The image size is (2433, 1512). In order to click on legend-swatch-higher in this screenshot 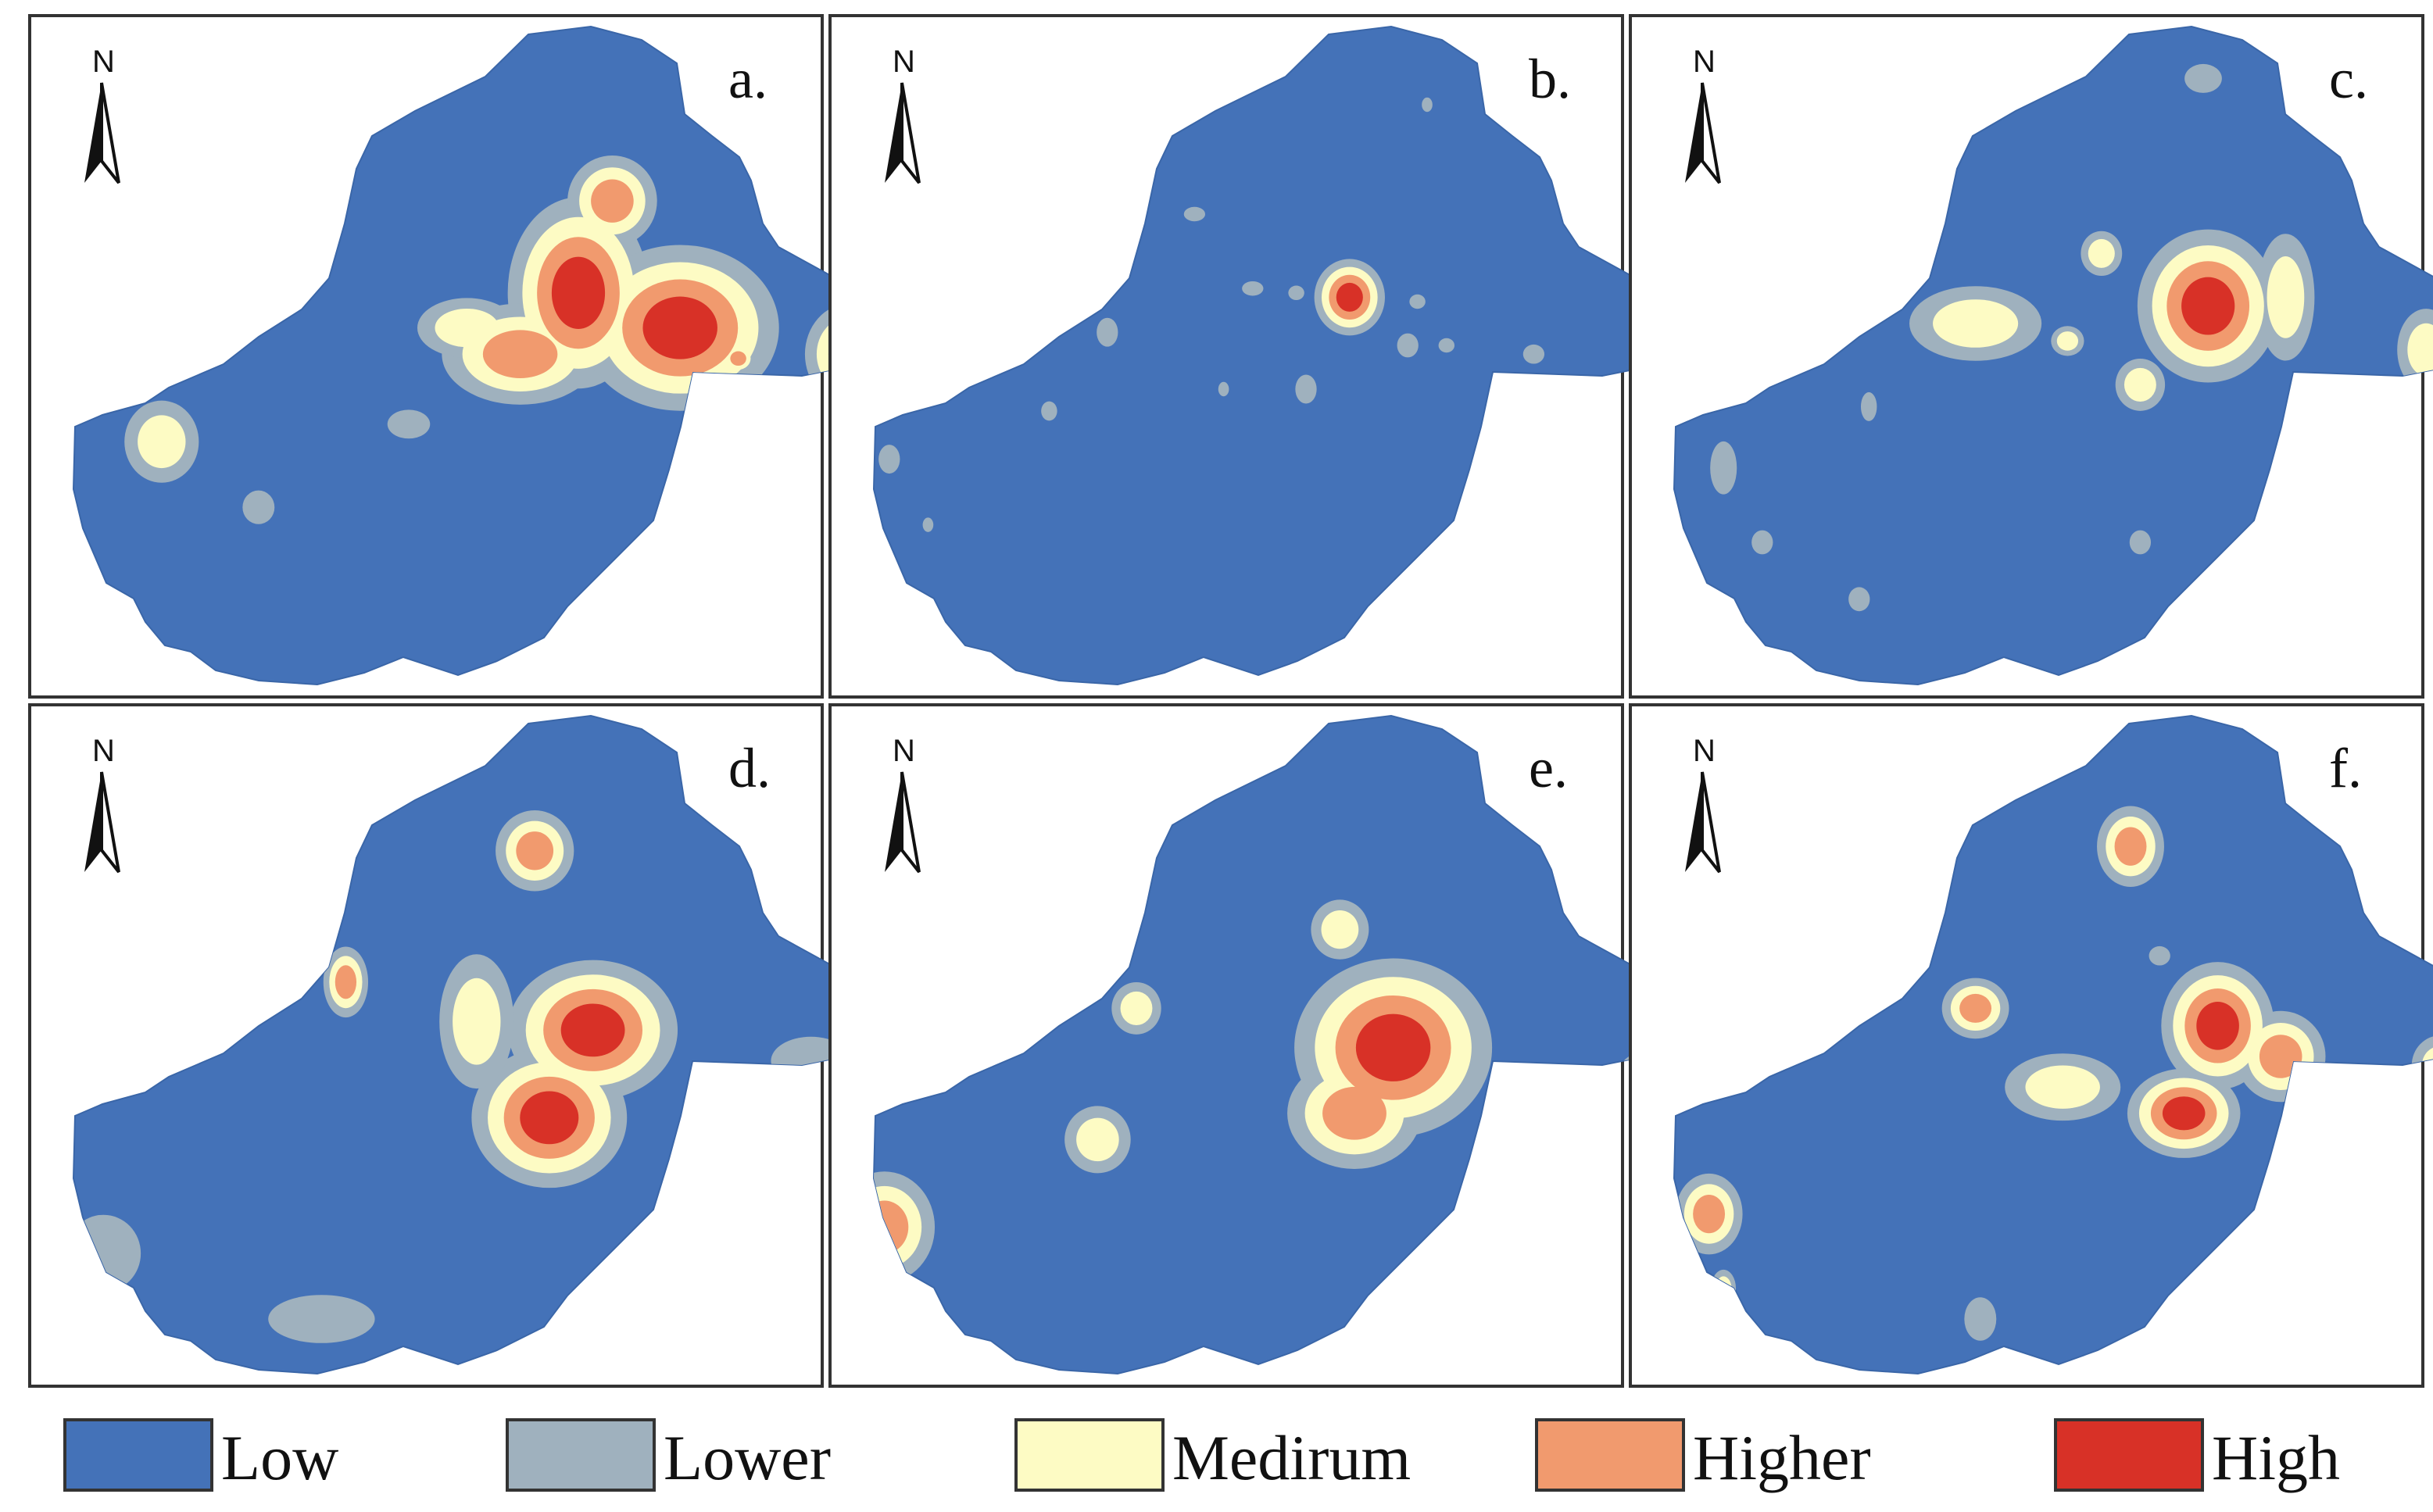, I will do `click(1610, 1455)`.